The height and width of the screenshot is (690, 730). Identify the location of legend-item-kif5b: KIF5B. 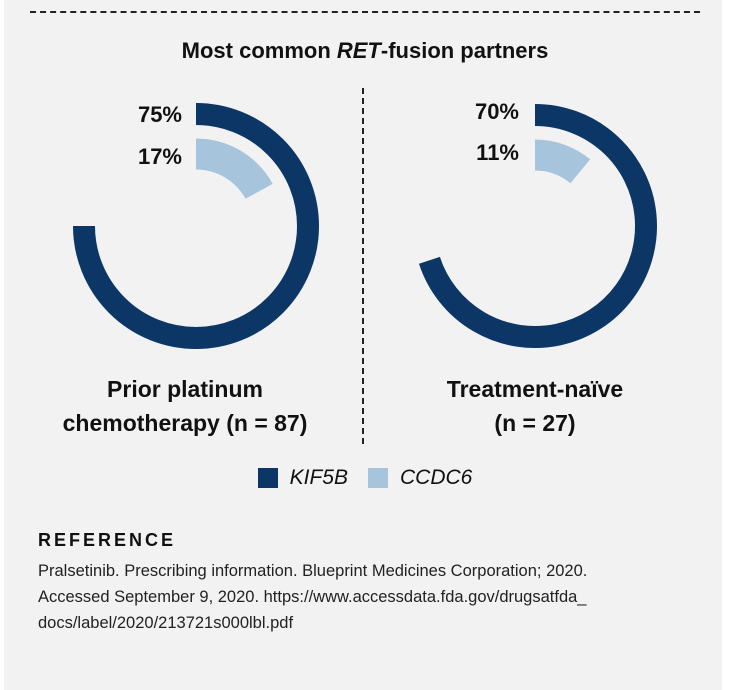
(302, 478).